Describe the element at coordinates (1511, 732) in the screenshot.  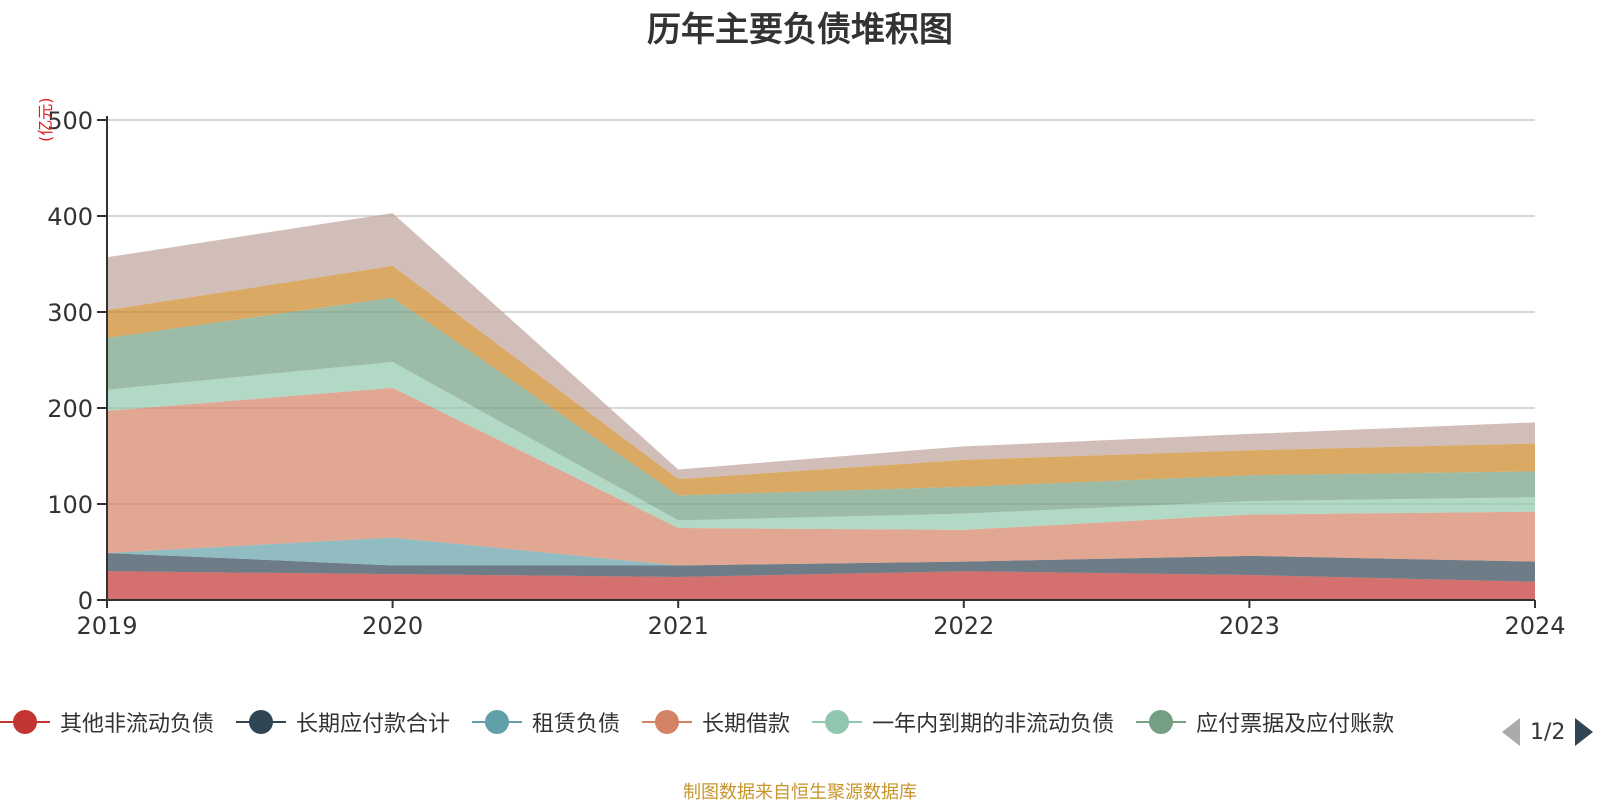
I see `legend-prev-page-icon` at that location.